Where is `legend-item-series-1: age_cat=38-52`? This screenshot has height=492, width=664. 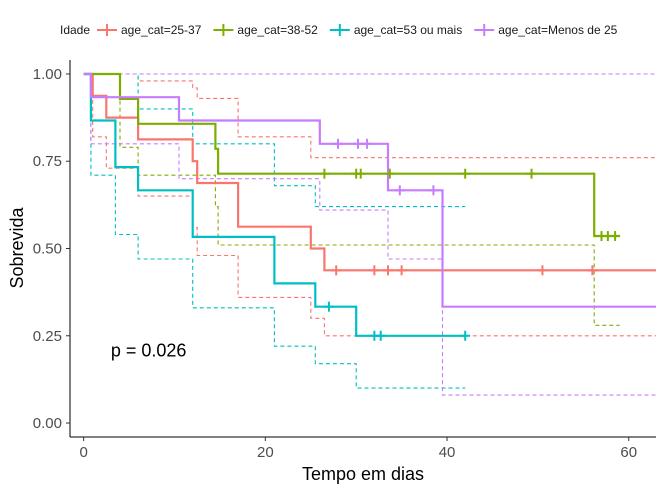
legend-item-series-1: age_cat=38-52 is located at coordinates (265, 30).